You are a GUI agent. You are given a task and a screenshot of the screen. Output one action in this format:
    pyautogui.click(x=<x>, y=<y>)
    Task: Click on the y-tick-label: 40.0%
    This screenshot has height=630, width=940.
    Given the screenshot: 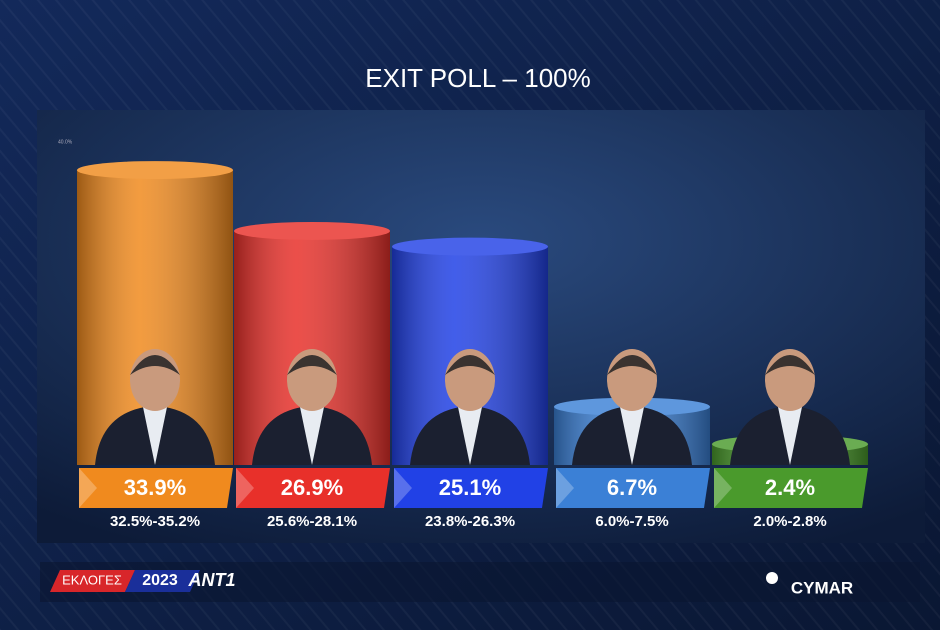 What is the action you would take?
    pyautogui.click(x=65, y=142)
    